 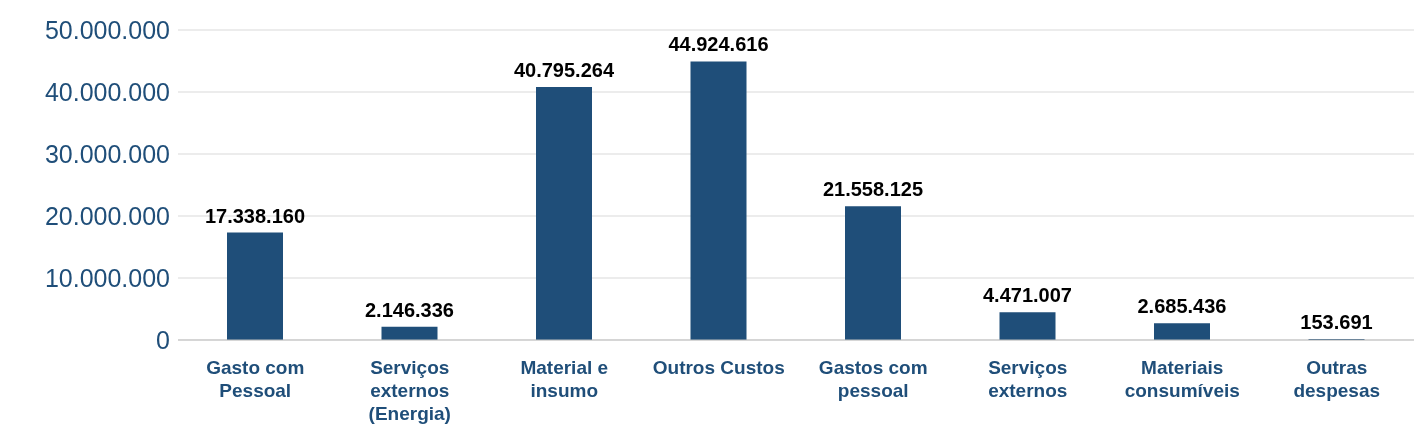 What do you see at coordinates (564, 379) in the screenshot?
I see `x-tick-label: Material e insumo` at bounding box center [564, 379].